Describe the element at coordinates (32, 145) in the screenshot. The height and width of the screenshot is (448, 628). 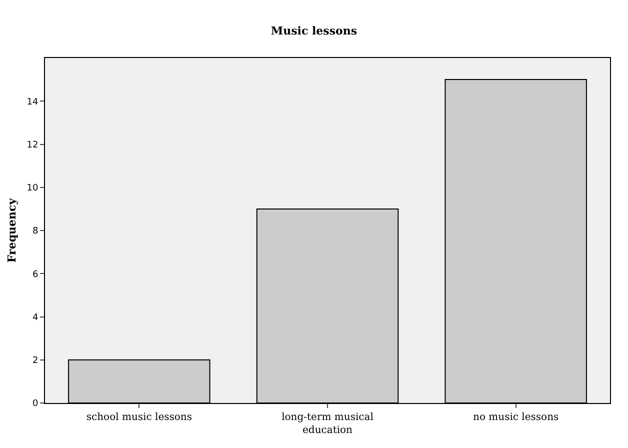
I see `y-tick-label: 12` at that location.